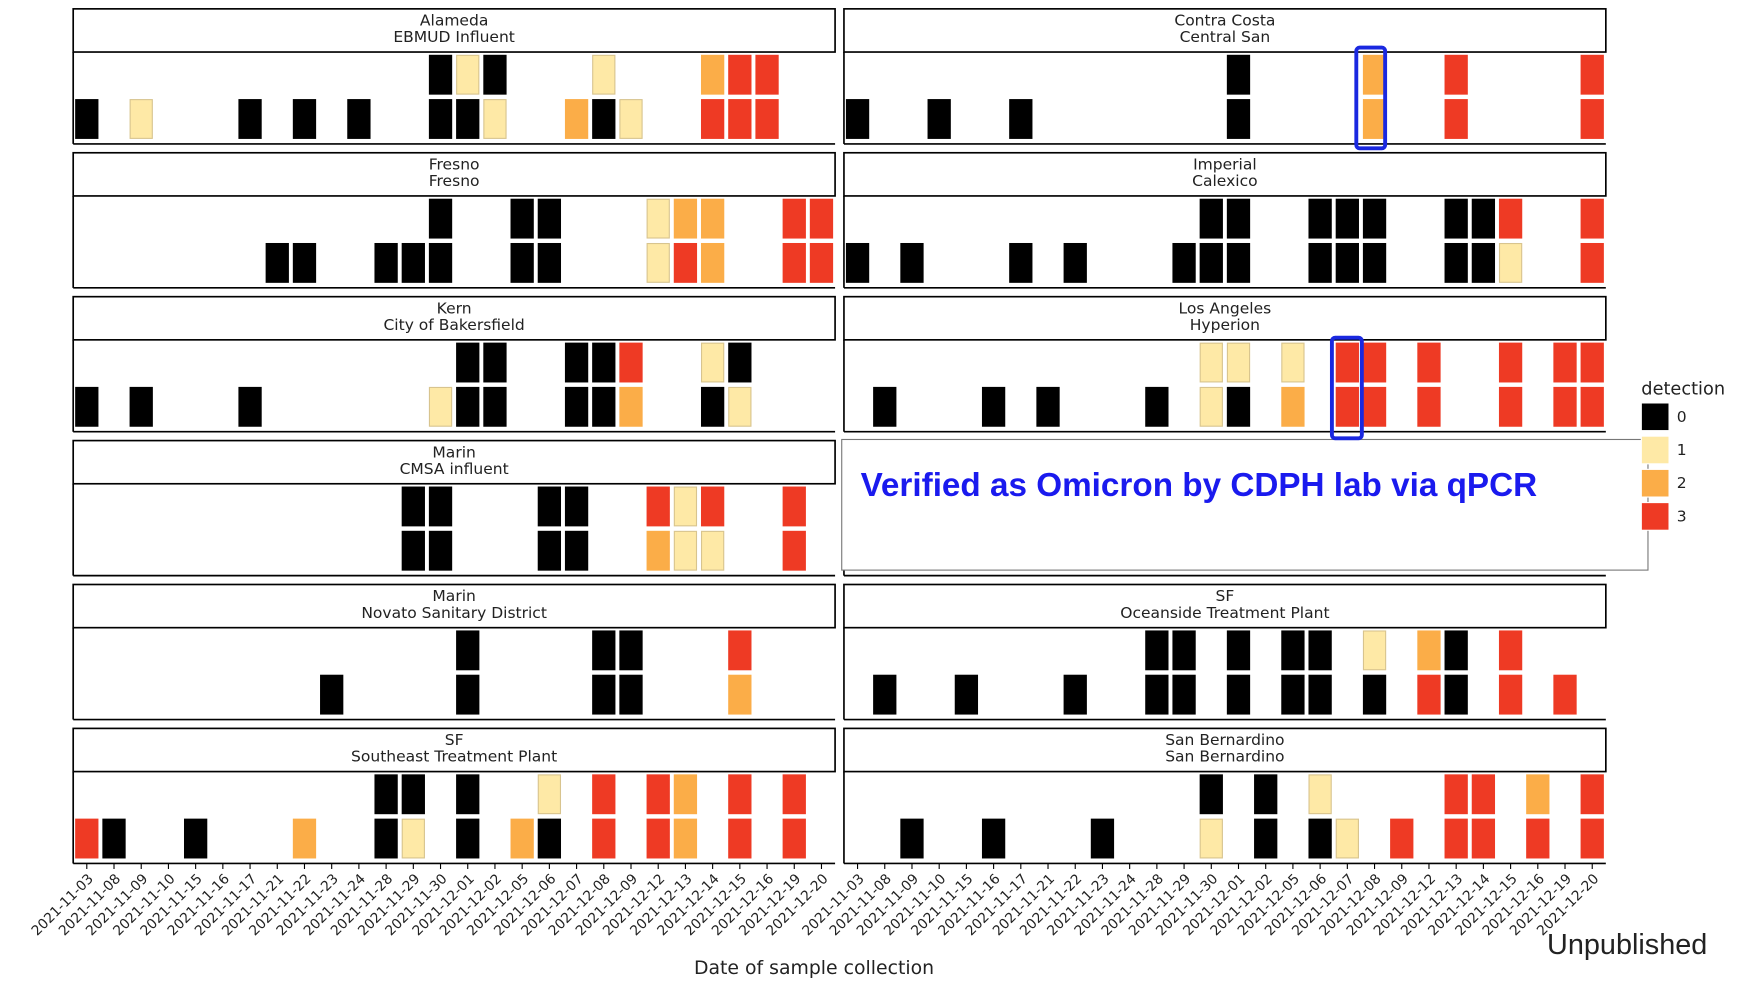 This screenshot has width=1739, height=981. I want to click on strip-county: Alameda, so click(454, 21).